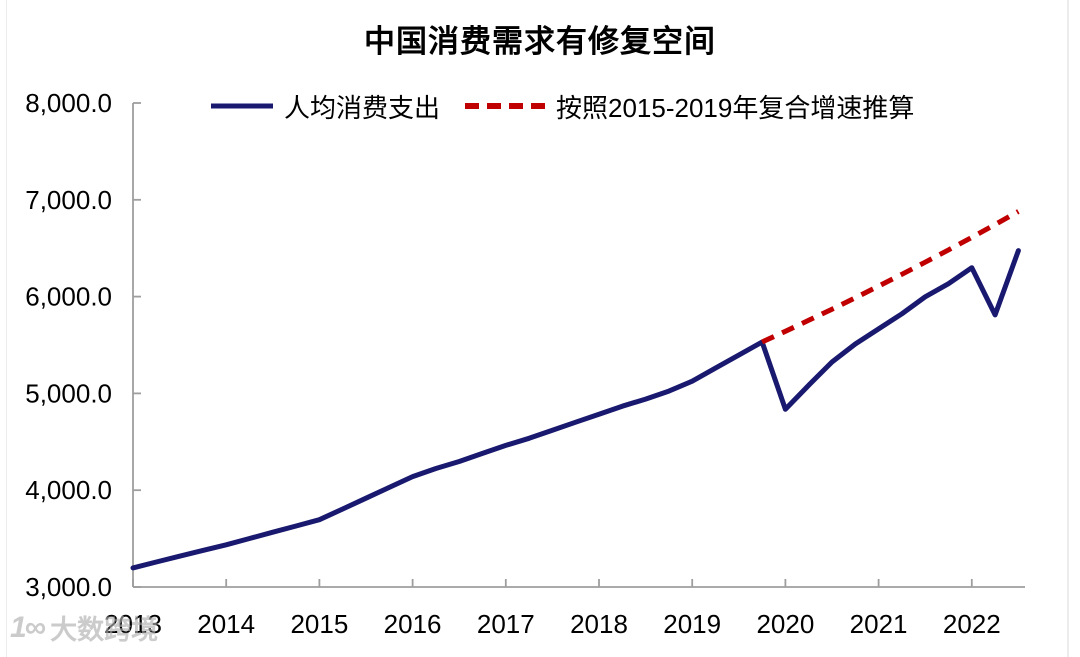 Image resolution: width=1080 pixels, height=657 pixels. Describe the element at coordinates (68, 393) in the screenshot. I see `y-tick-label: 5,000.0` at that location.